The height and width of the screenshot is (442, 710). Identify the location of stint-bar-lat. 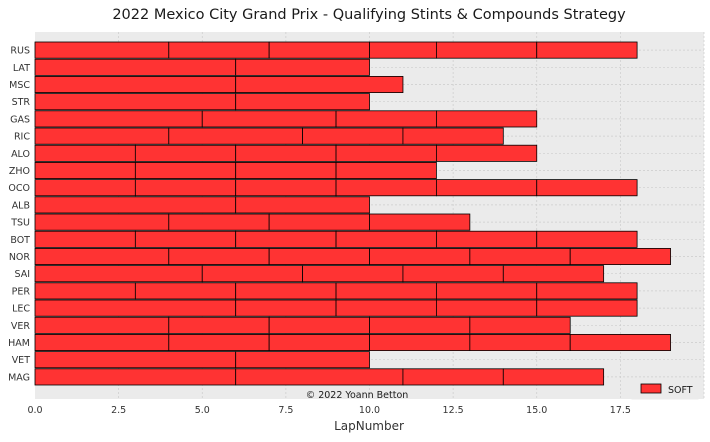
(302, 67).